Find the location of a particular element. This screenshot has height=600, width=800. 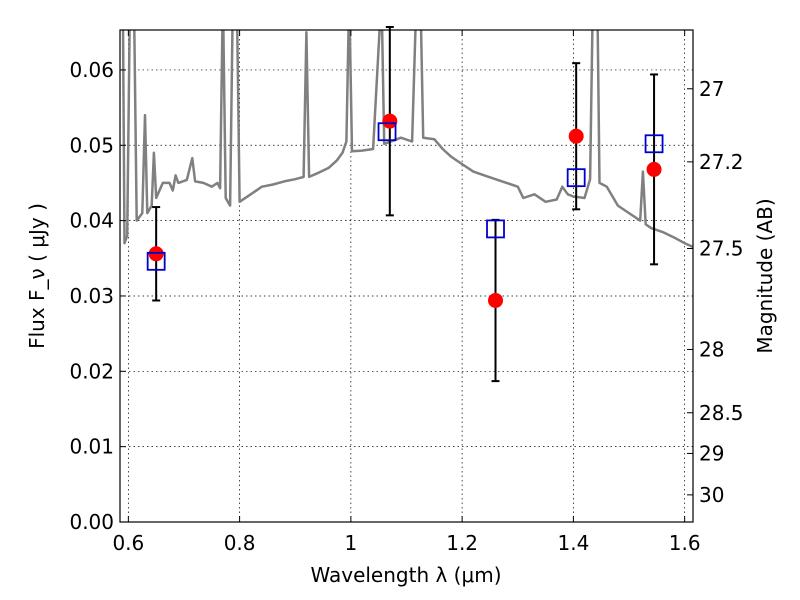

x-tick-label: 0.8 is located at coordinates (240, 543).